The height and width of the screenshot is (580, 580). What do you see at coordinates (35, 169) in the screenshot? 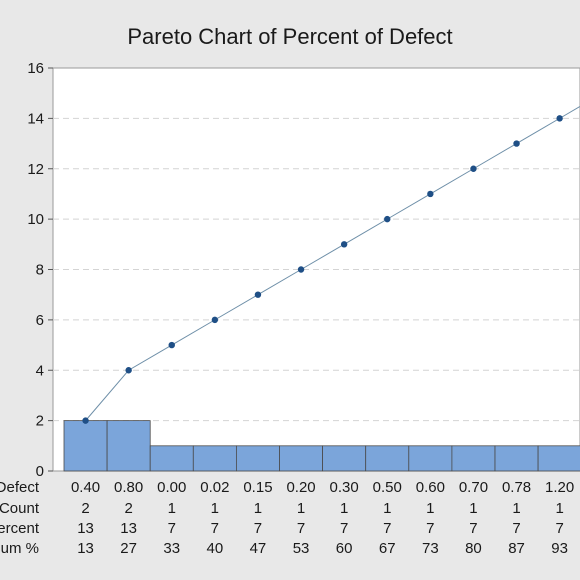
I see `y-tick-label: 12` at bounding box center [35, 169].